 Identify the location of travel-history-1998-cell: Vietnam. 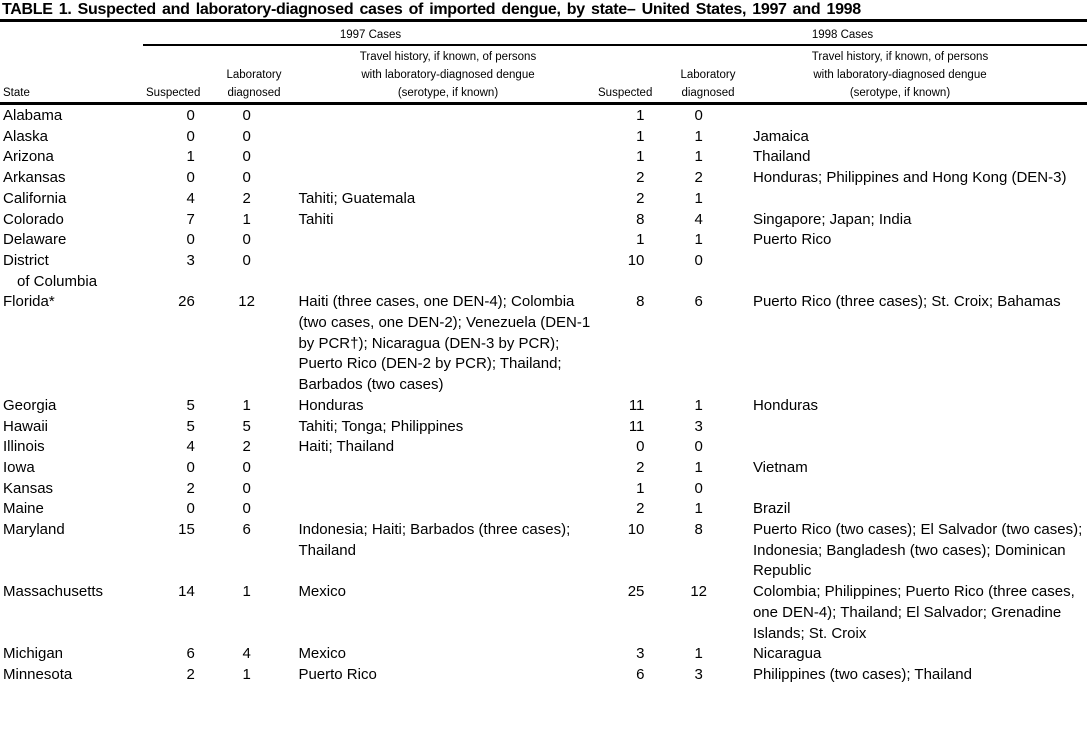
(780, 467).